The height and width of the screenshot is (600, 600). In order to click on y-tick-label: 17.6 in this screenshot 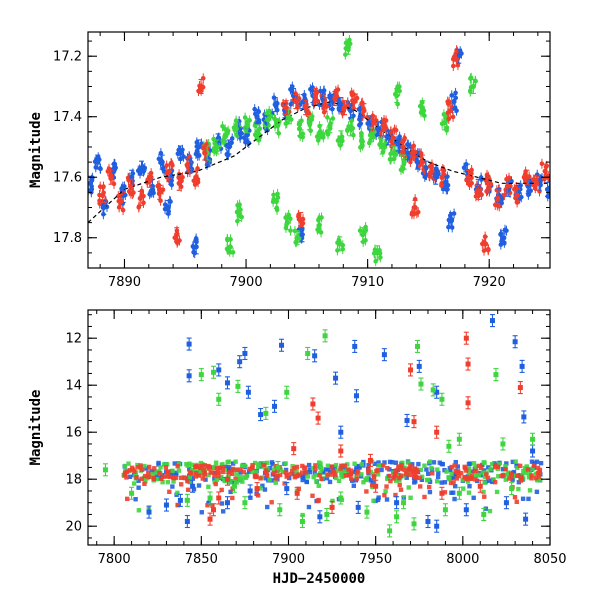, I will do `click(67, 178)`.